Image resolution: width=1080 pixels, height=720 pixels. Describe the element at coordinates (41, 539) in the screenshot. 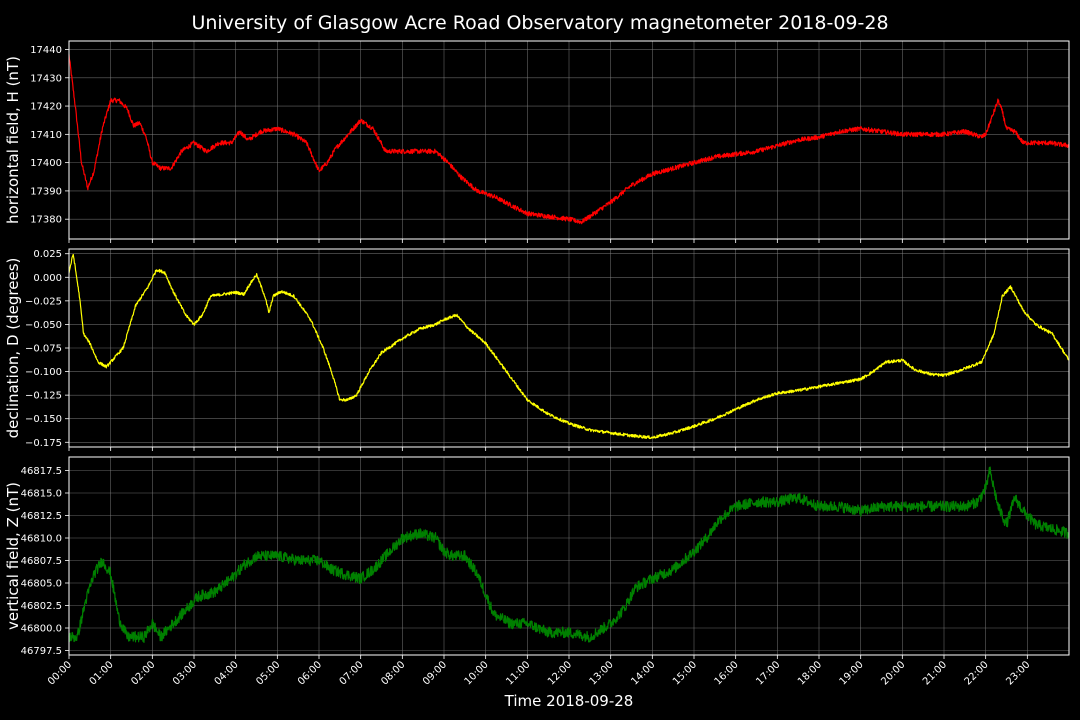

I see `y-tick-label: 46810.0` at that location.